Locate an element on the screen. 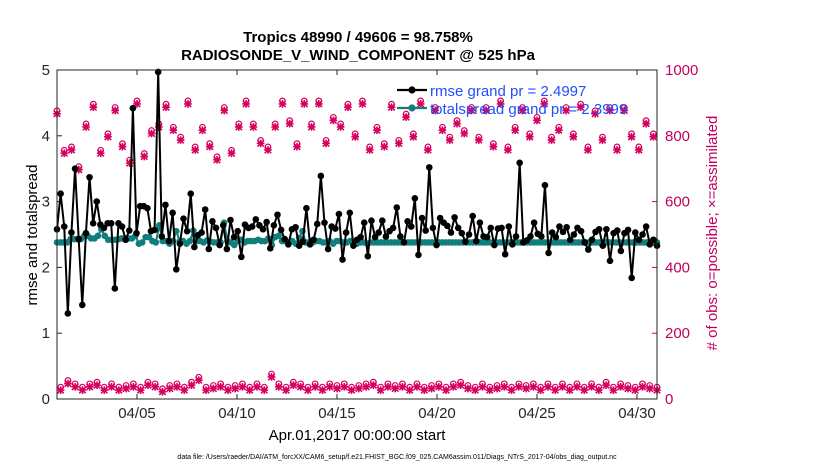  legend-rmse-marker is located at coordinates (412, 90).